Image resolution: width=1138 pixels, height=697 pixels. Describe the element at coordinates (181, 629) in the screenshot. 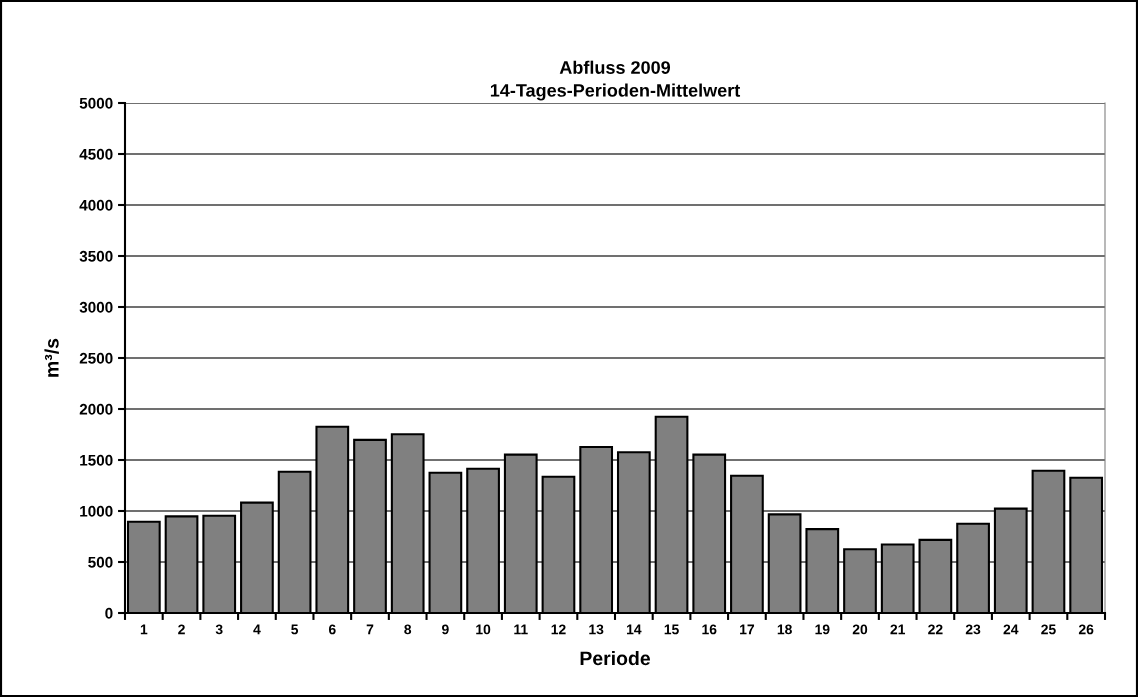

I see `x-tick-label: 2` at that location.